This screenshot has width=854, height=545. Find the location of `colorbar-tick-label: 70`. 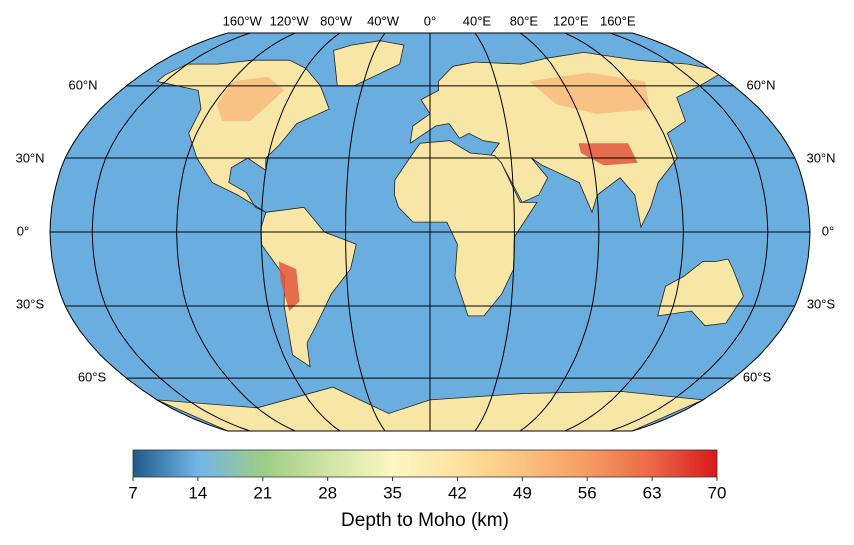

colorbar-tick-label: 70 is located at coordinates (717, 492).